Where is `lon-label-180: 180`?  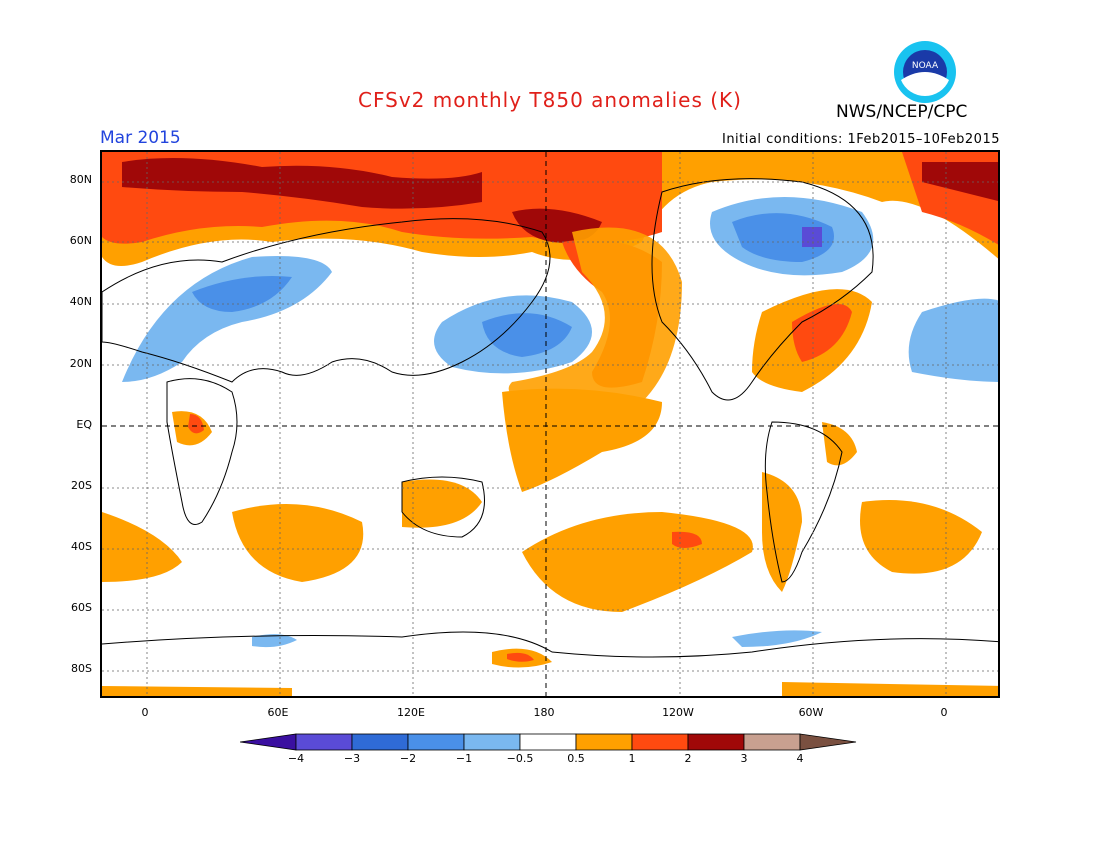 lon-label-180: 180 is located at coordinates (544, 712).